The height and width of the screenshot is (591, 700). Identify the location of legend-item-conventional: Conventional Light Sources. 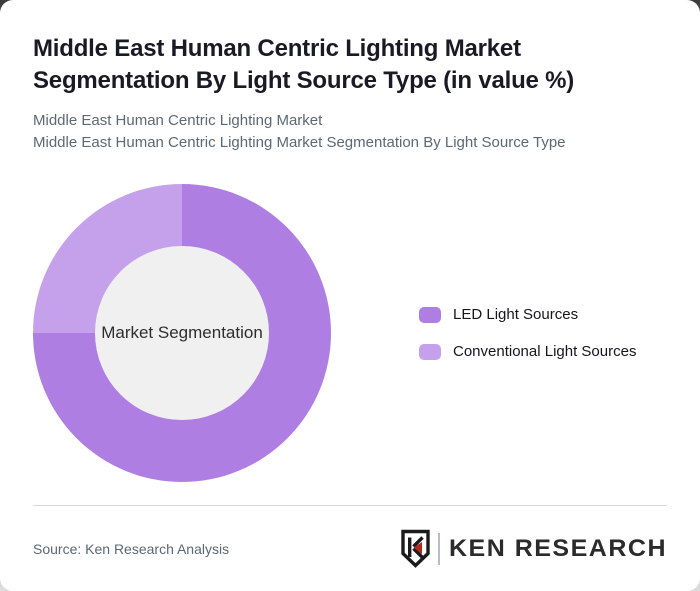
(527, 351).